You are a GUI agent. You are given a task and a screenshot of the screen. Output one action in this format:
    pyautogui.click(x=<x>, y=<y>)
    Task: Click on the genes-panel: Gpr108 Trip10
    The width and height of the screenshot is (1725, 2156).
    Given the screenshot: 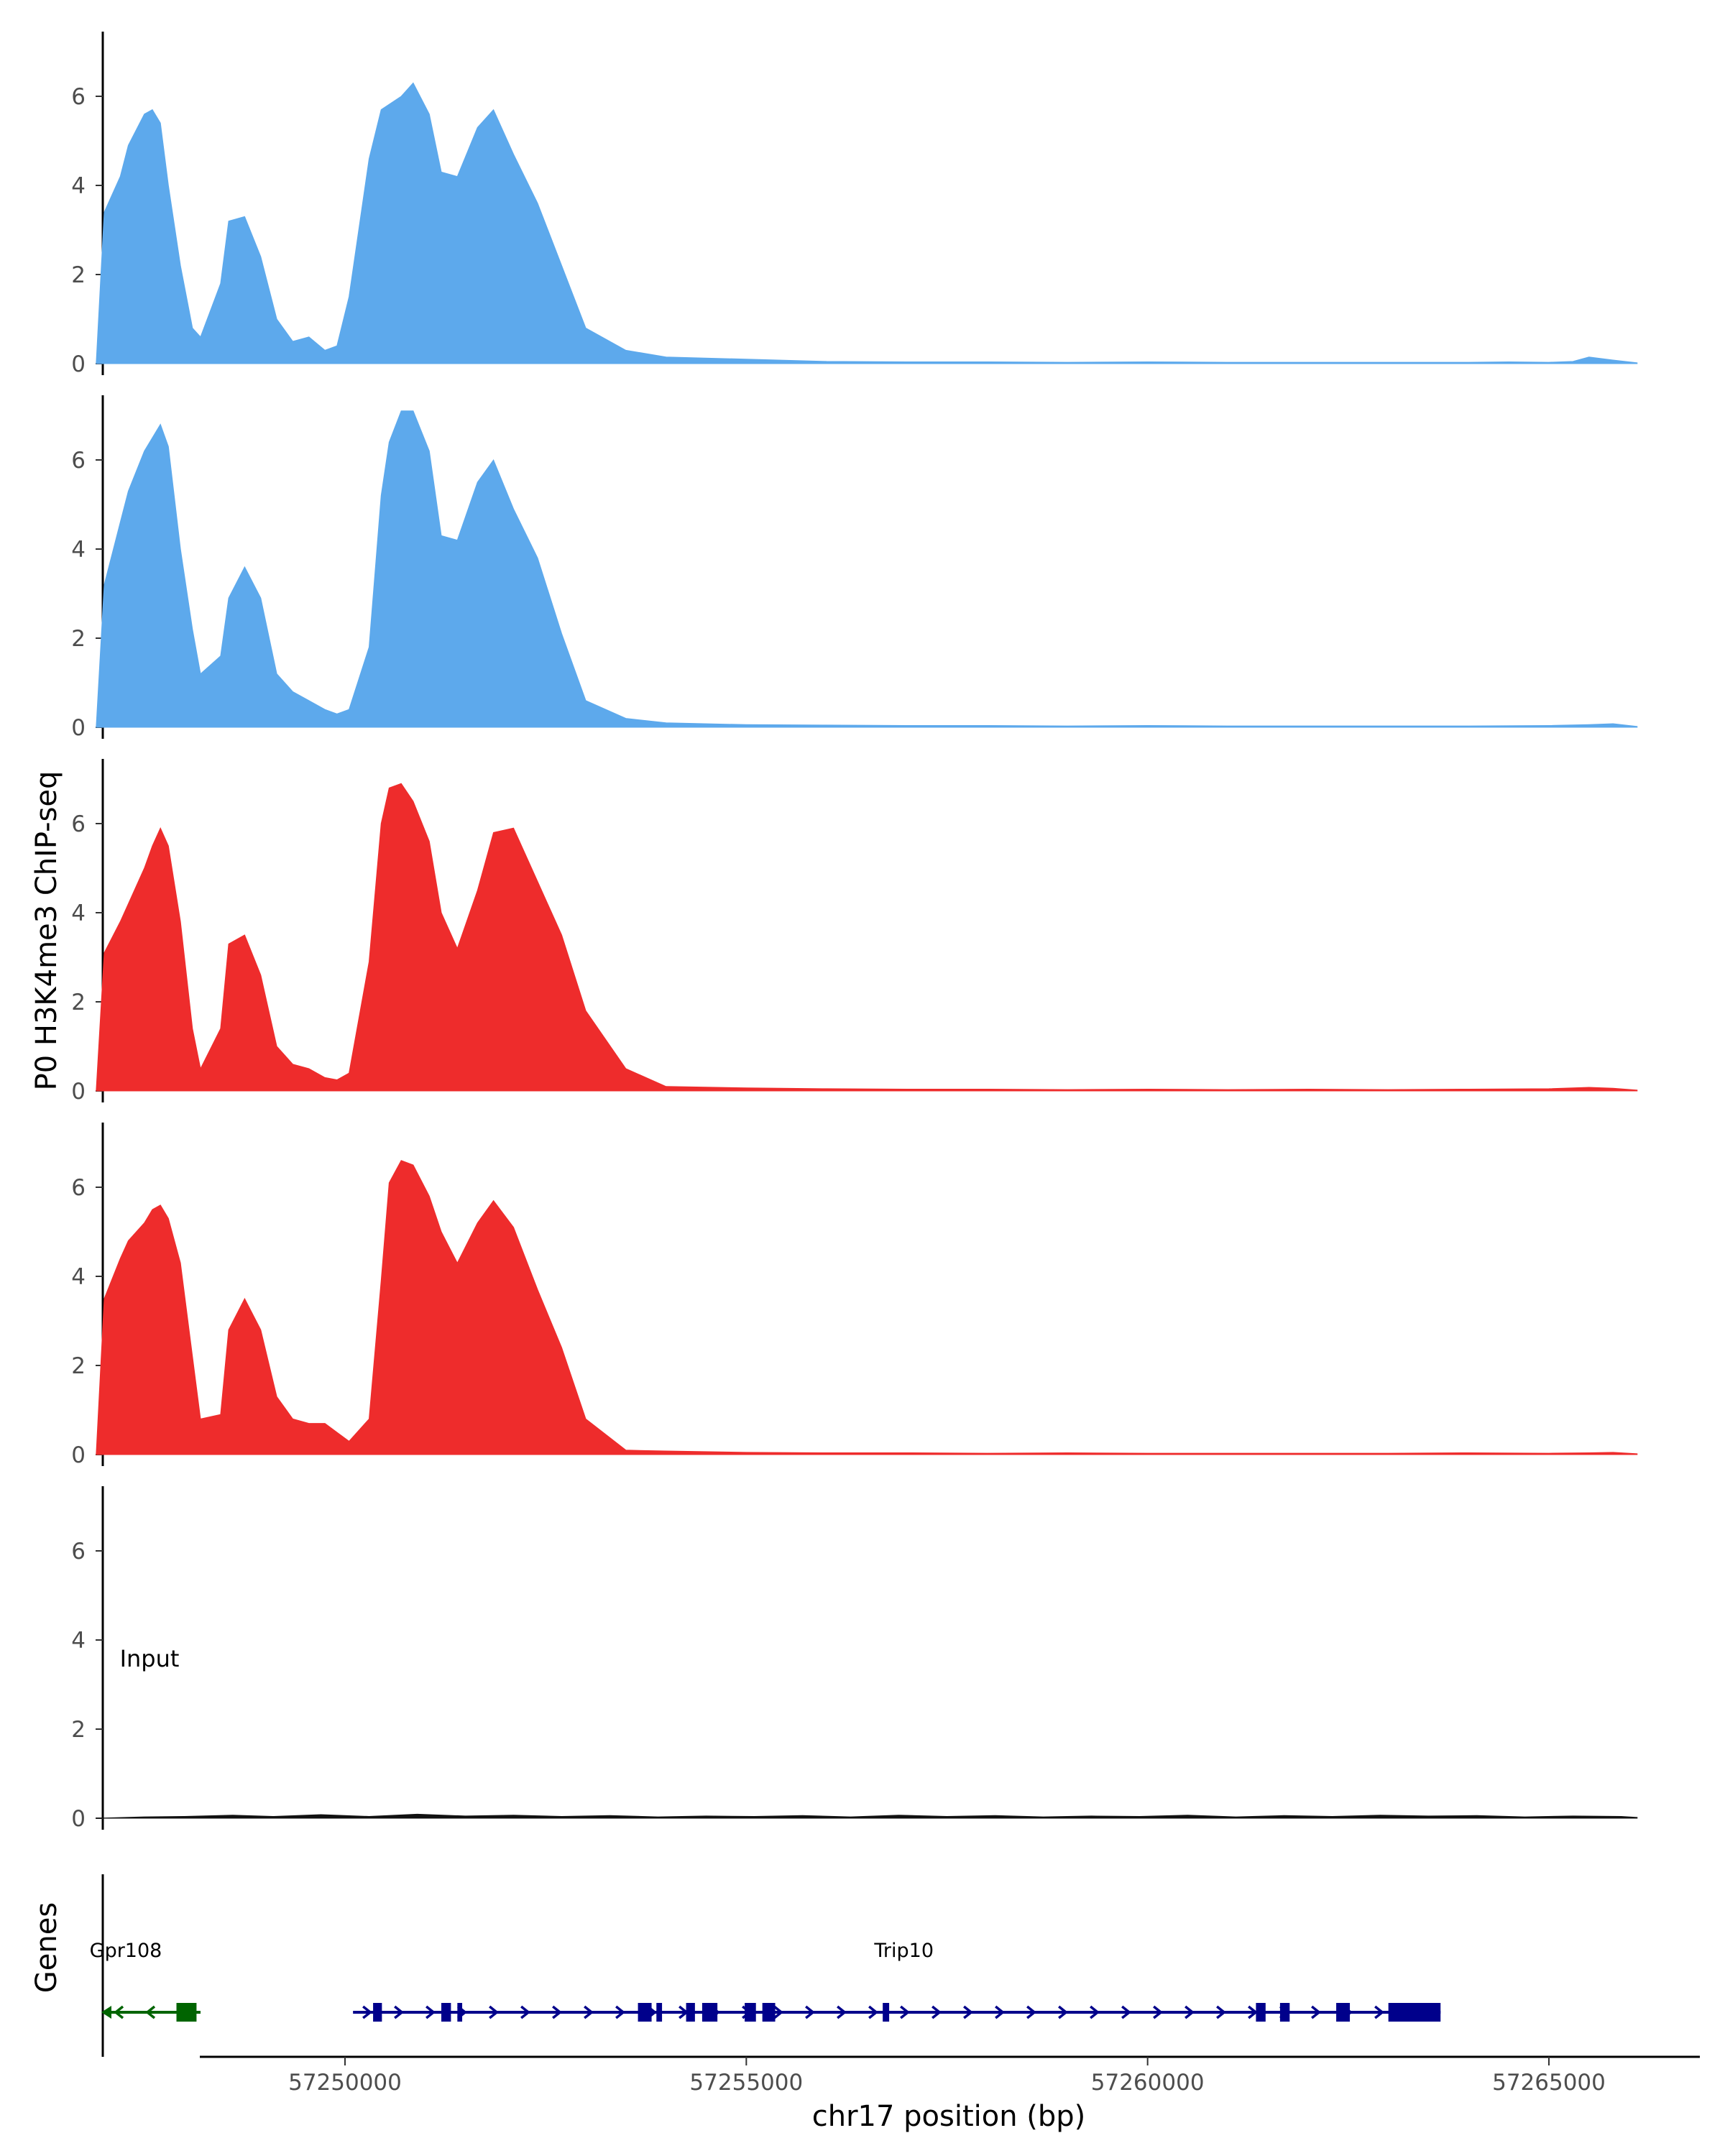 What is the action you would take?
    pyautogui.click(x=765, y=1965)
    